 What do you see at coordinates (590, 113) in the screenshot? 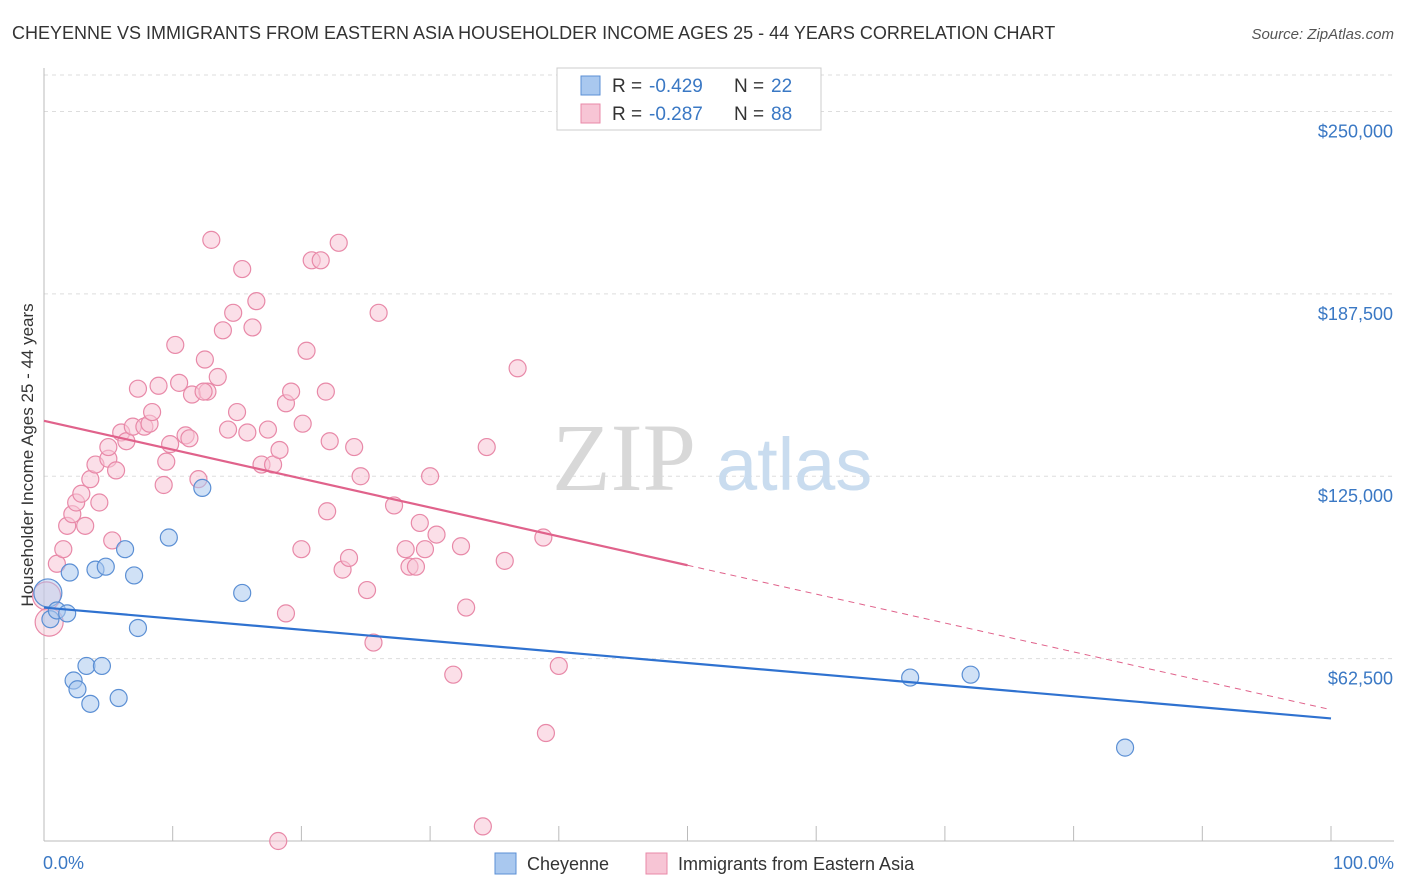
I see `legend-swatch-immigrants` at bounding box center [590, 113].